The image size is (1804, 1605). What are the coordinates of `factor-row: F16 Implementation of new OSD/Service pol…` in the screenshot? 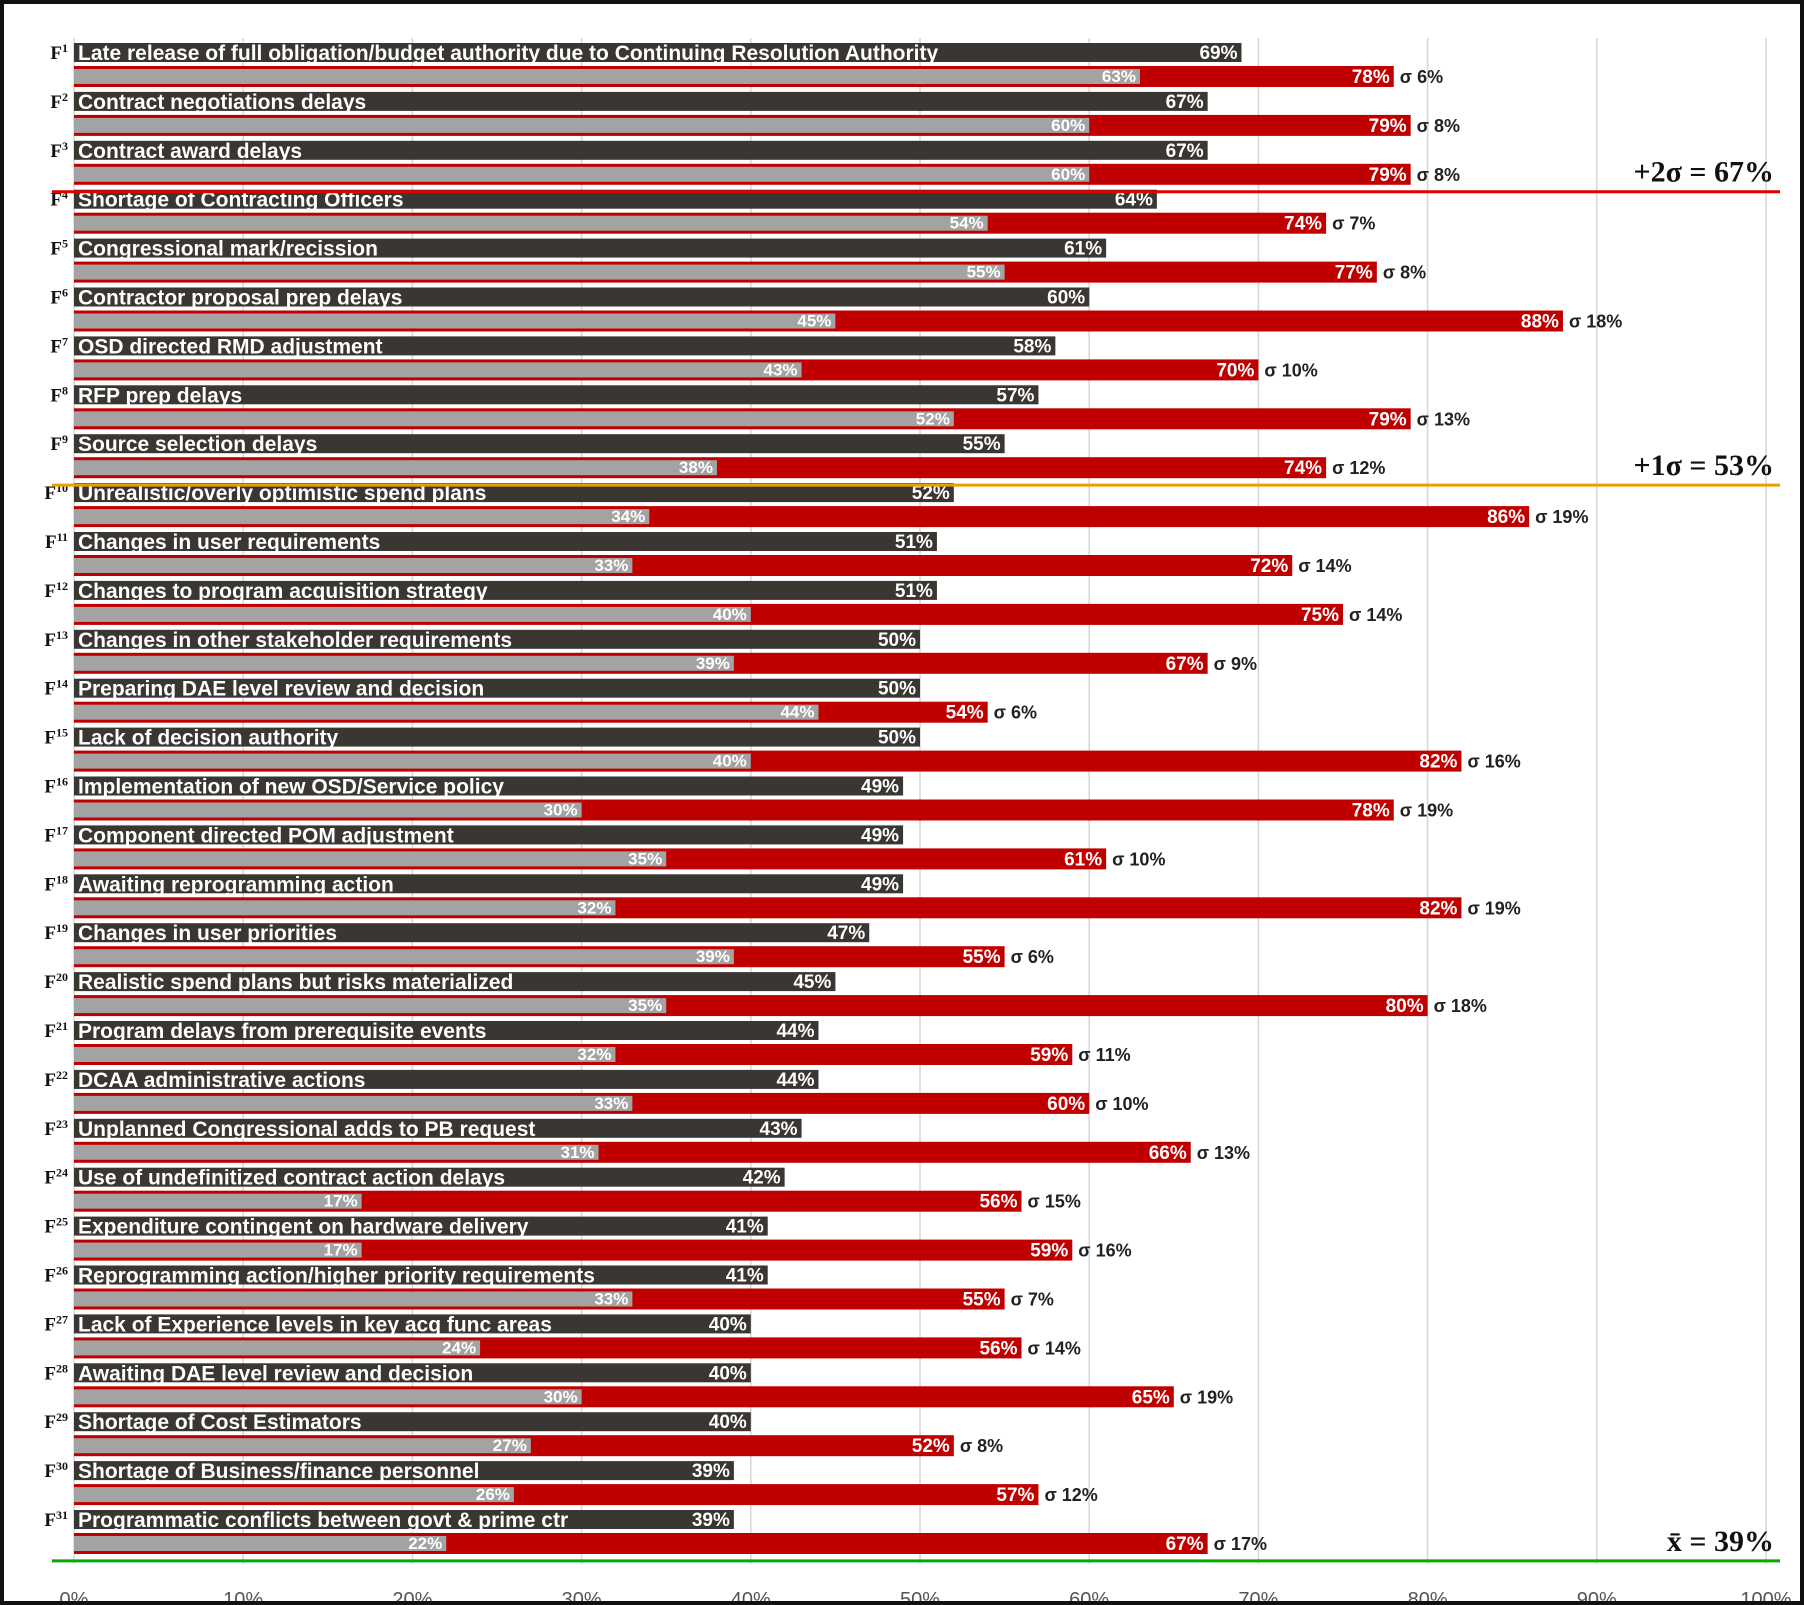 It's located at (748, 798).